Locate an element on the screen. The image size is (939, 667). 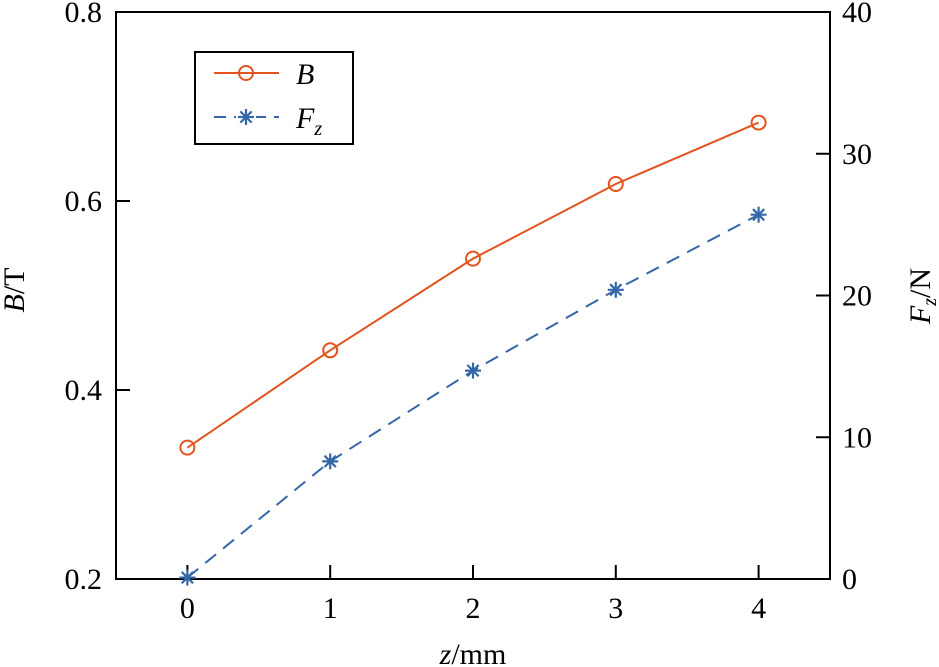
legend: B Fz is located at coordinates (274, 98).